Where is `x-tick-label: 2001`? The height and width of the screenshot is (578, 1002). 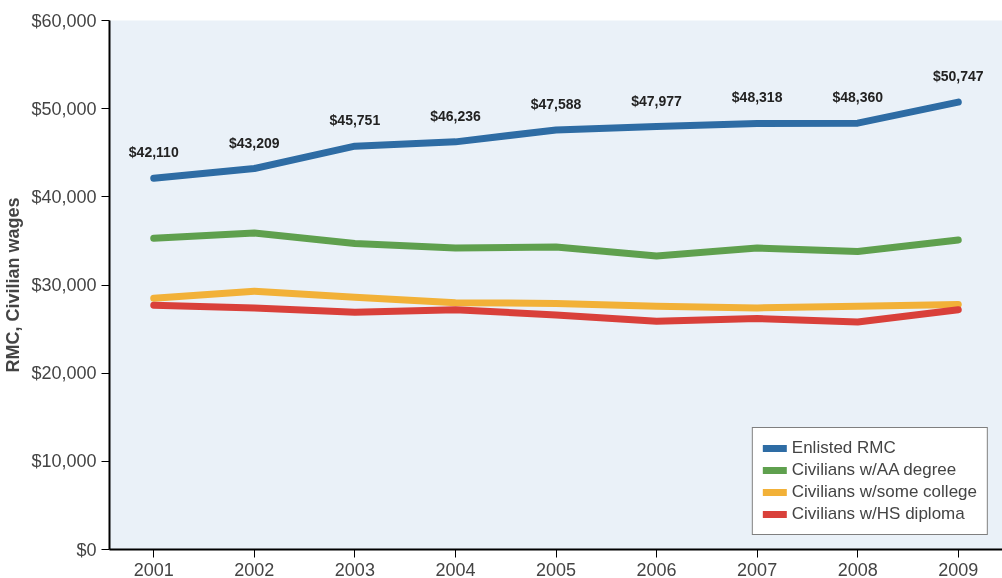
x-tick-label: 2001 is located at coordinates (153, 568).